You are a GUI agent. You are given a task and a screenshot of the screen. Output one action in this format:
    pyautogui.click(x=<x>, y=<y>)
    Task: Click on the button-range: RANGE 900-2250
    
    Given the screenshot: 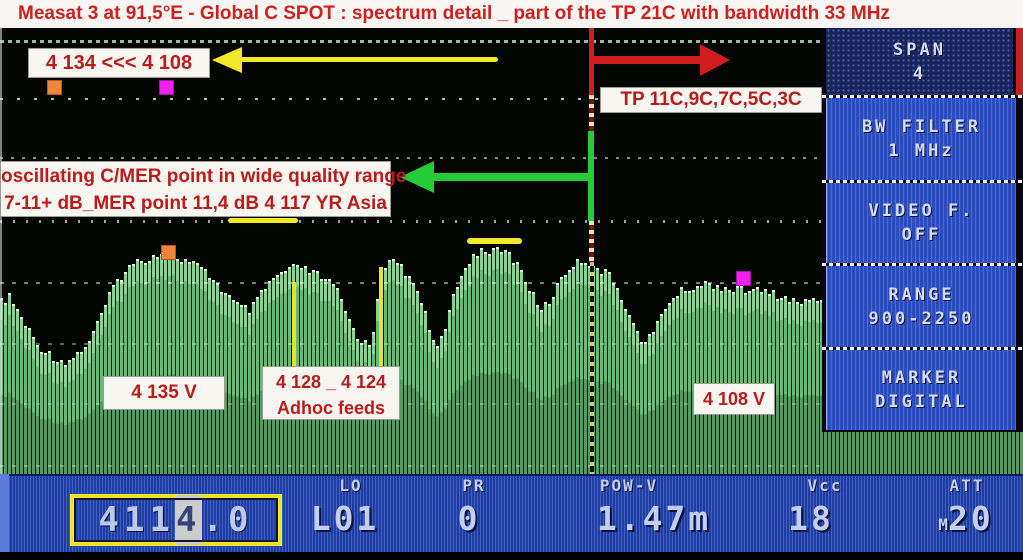 What is the action you would take?
    pyautogui.click(x=921, y=306)
    